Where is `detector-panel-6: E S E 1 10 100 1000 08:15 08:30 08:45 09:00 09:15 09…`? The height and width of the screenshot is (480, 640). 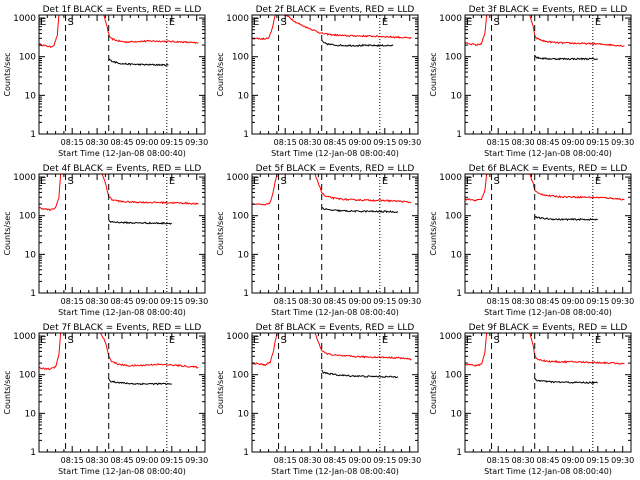
detector-panel-6: E S E 1 10 100 1000 08:15 08:30 08:45 09:00 09:15 09… is located at coordinates (531, 240).